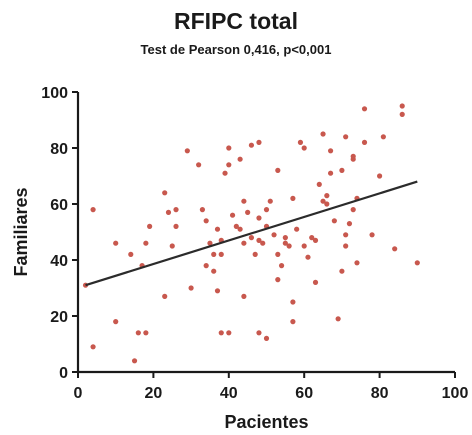 This screenshot has height=435, width=472. What do you see at coordinates (59, 205) in the screenshot?
I see `y-tick-label: 60` at bounding box center [59, 205].